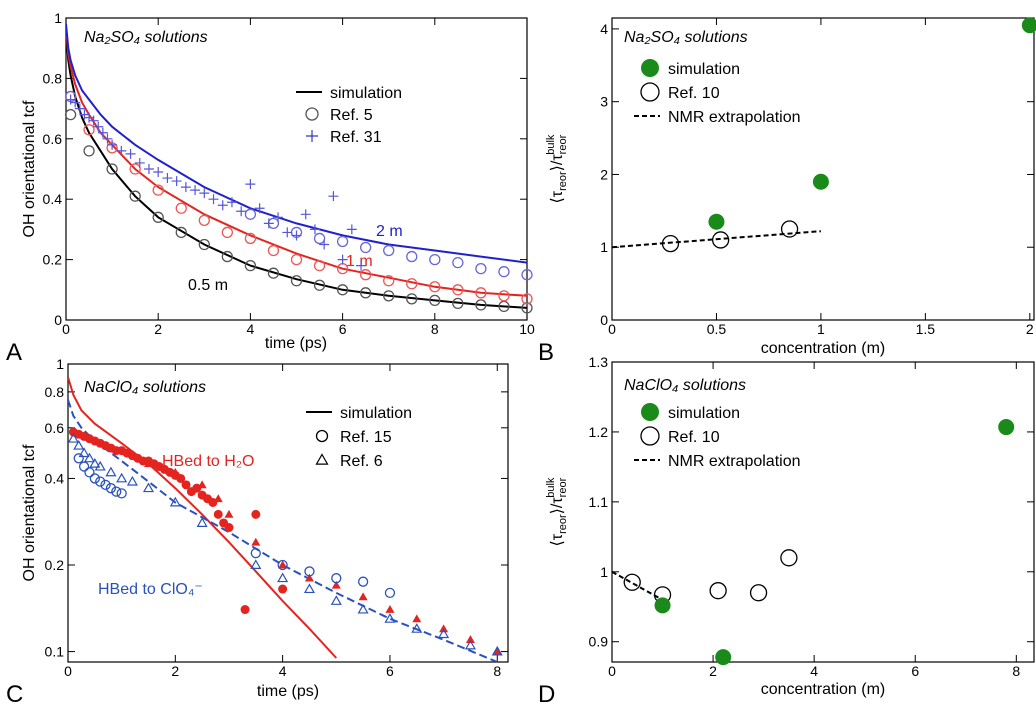  What do you see at coordinates (14, 352) in the screenshot?
I see `panel-letter: A` at bounding box center [14, 352].